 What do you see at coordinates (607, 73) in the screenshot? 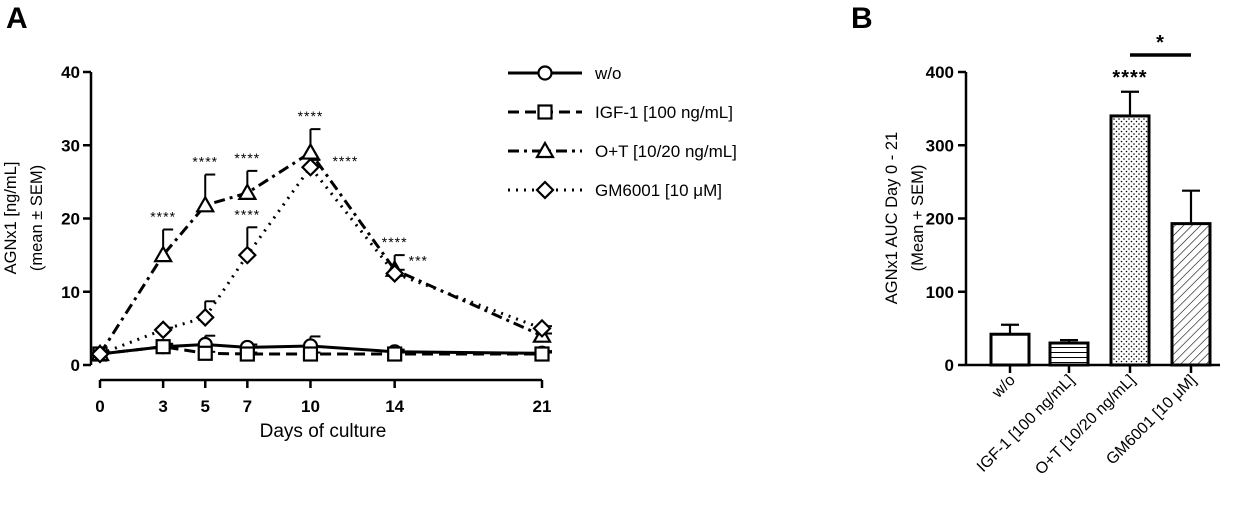
I see `legend-label: w/o` at bounding box center [607, 73].